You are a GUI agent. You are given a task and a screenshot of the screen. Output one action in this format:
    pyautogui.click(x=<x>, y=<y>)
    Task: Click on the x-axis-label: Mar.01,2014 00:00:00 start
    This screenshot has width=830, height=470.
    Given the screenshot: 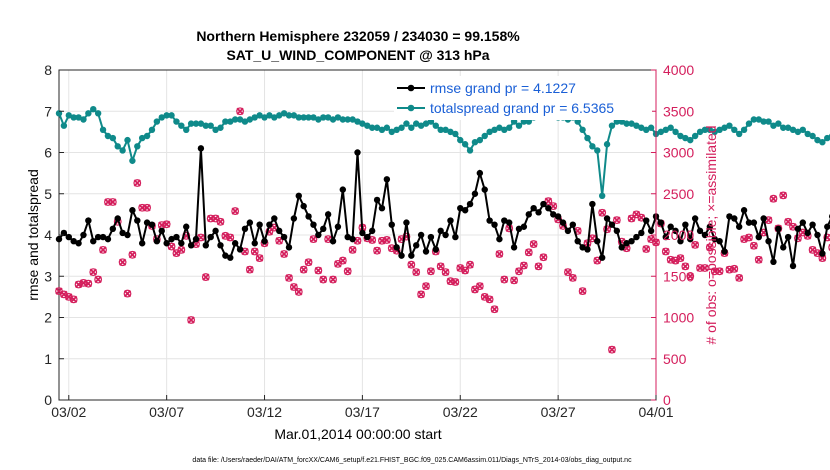 What is the action you would take?
    pyautogui.click(x=357, y=434)
    